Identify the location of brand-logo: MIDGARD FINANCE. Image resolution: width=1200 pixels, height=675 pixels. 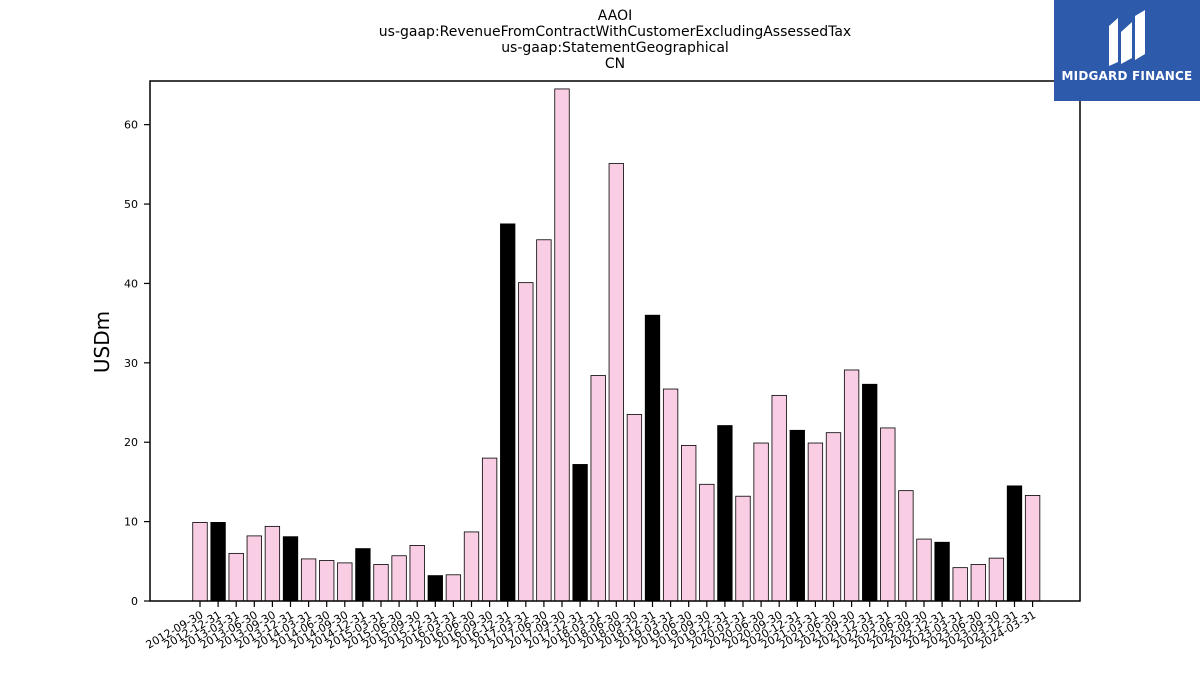
(1127, 50).